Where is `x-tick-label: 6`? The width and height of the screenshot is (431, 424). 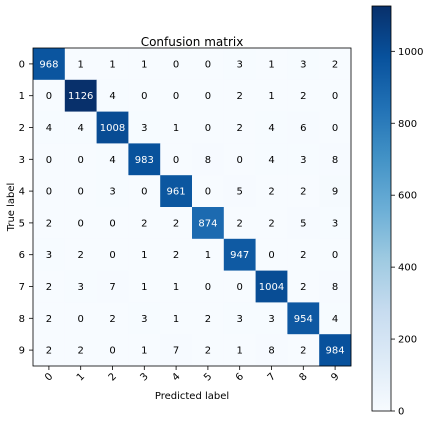
x-tick-label: 6 is located at coordinates (240, 377).